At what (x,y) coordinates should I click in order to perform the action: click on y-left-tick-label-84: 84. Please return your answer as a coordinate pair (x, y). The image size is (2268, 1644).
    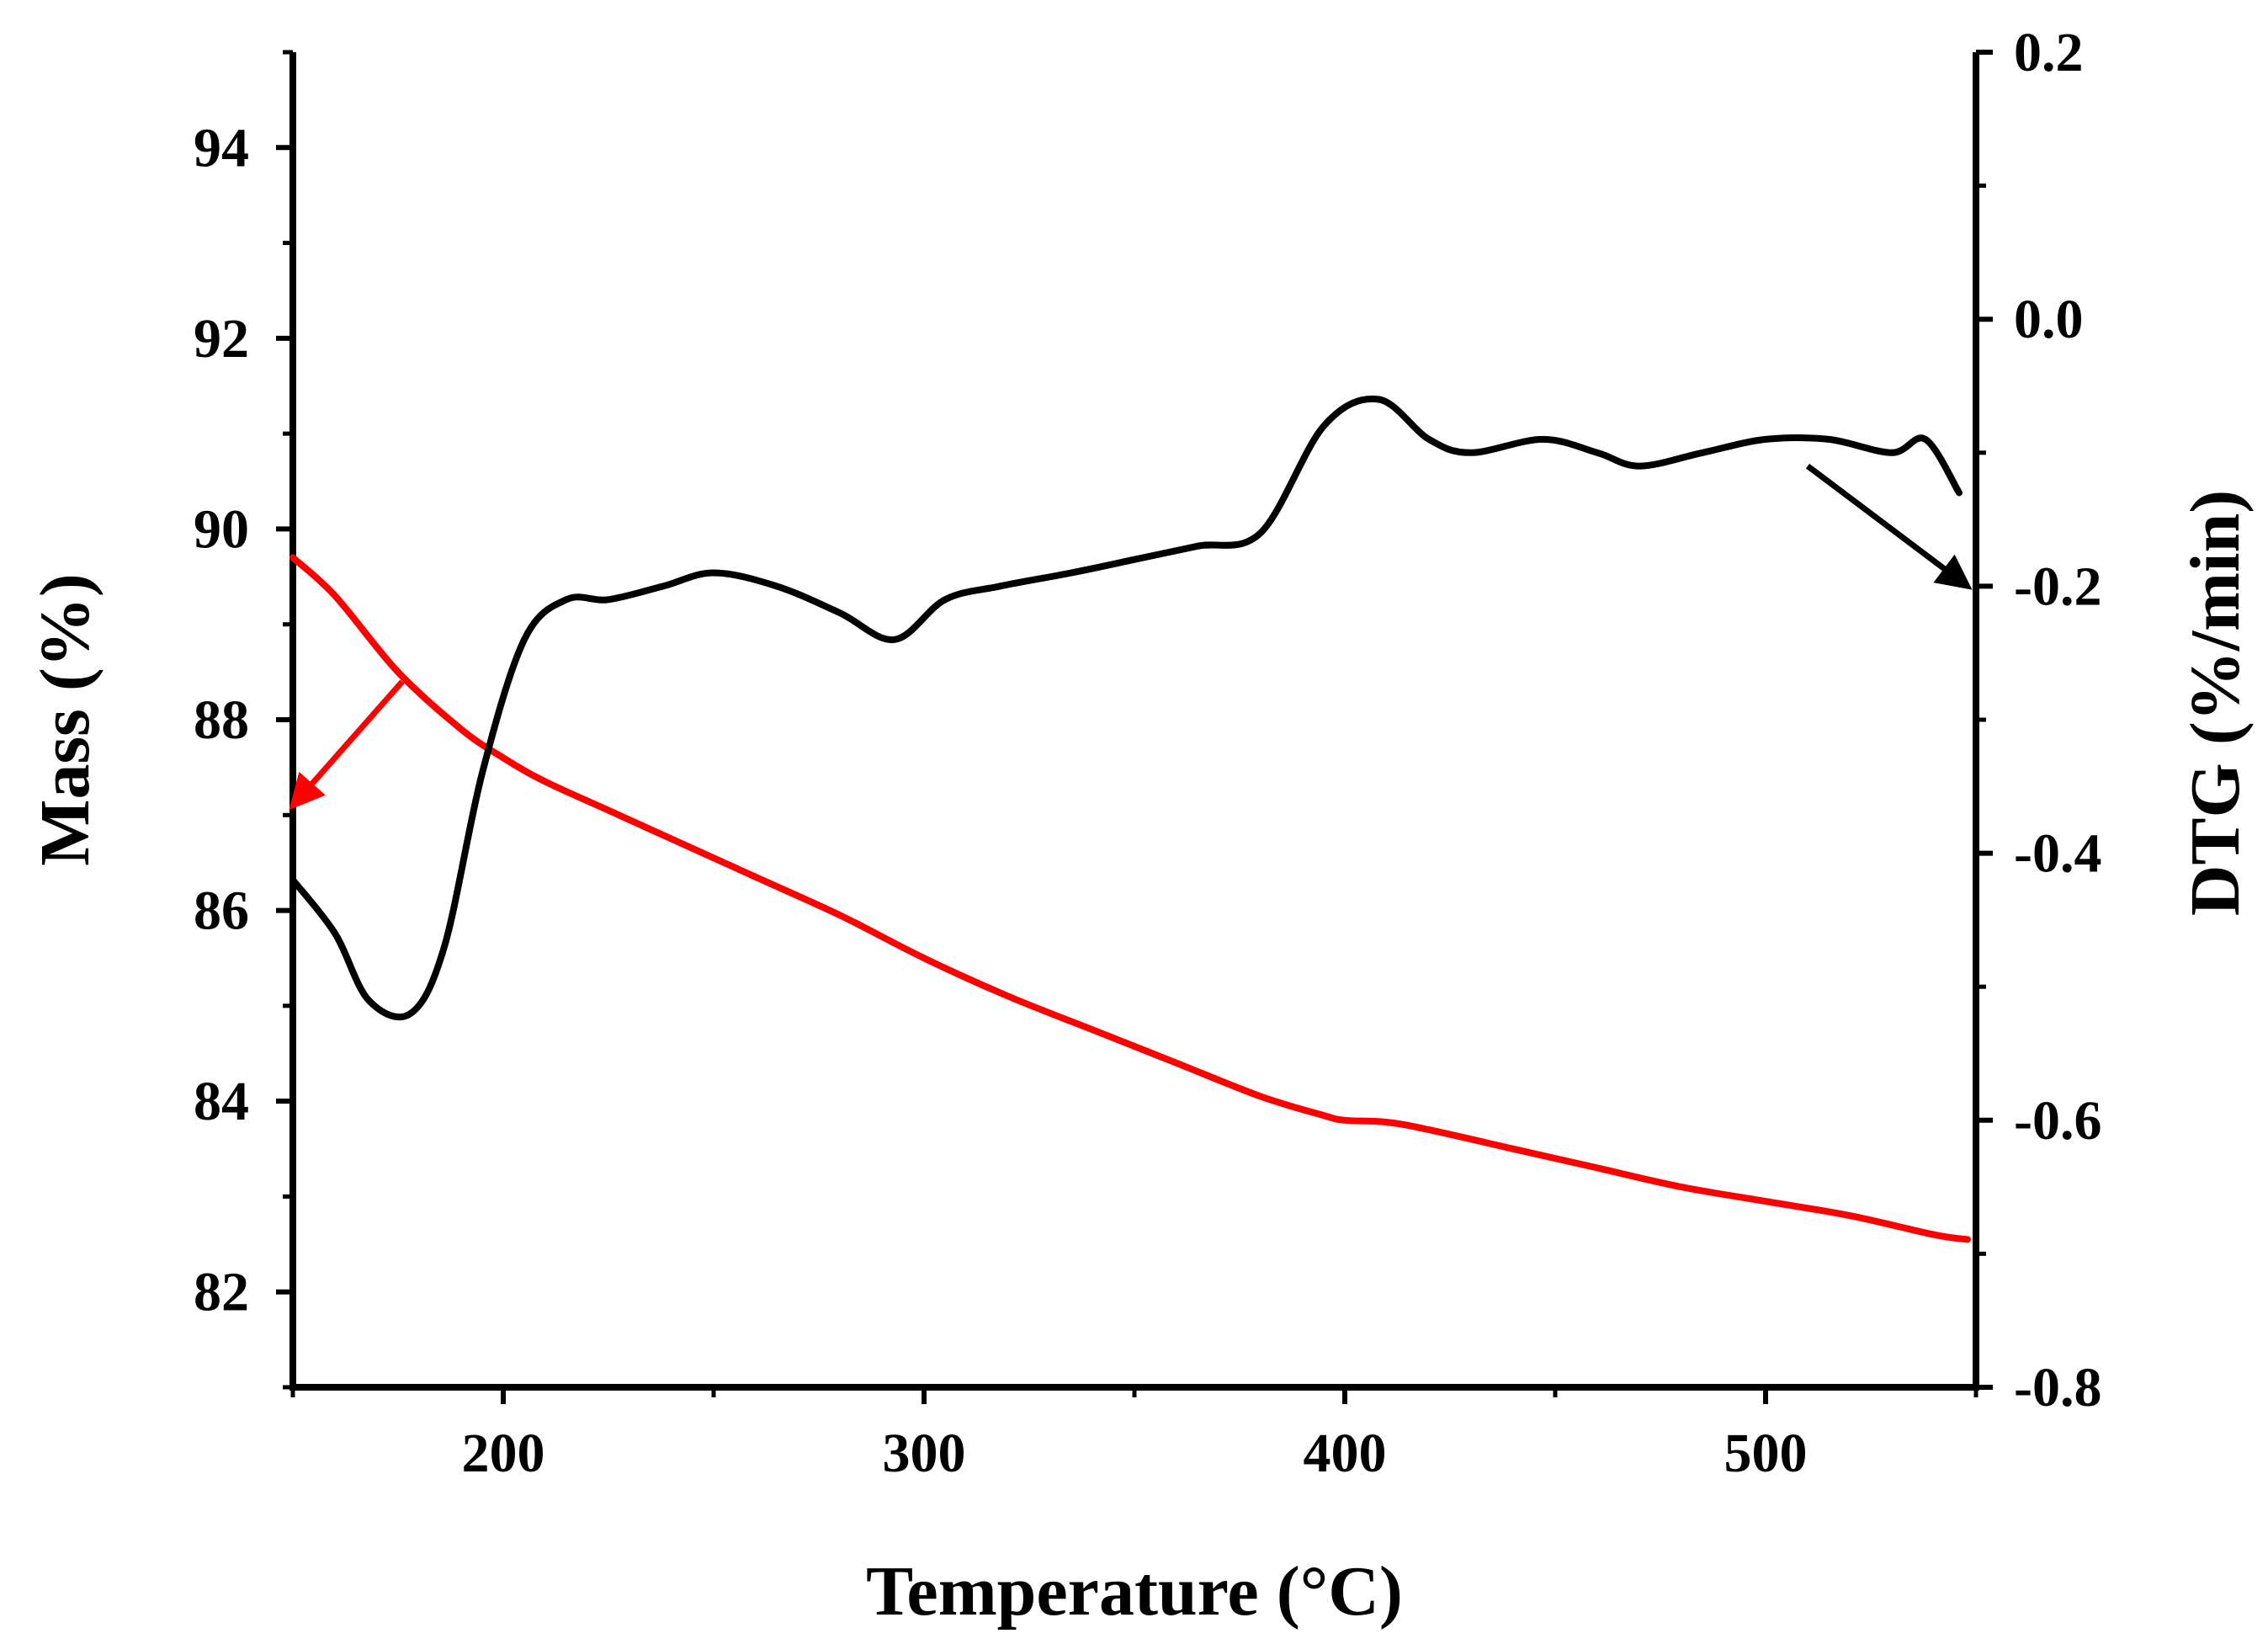
    Looking at the image, I should click on (221, 1101).